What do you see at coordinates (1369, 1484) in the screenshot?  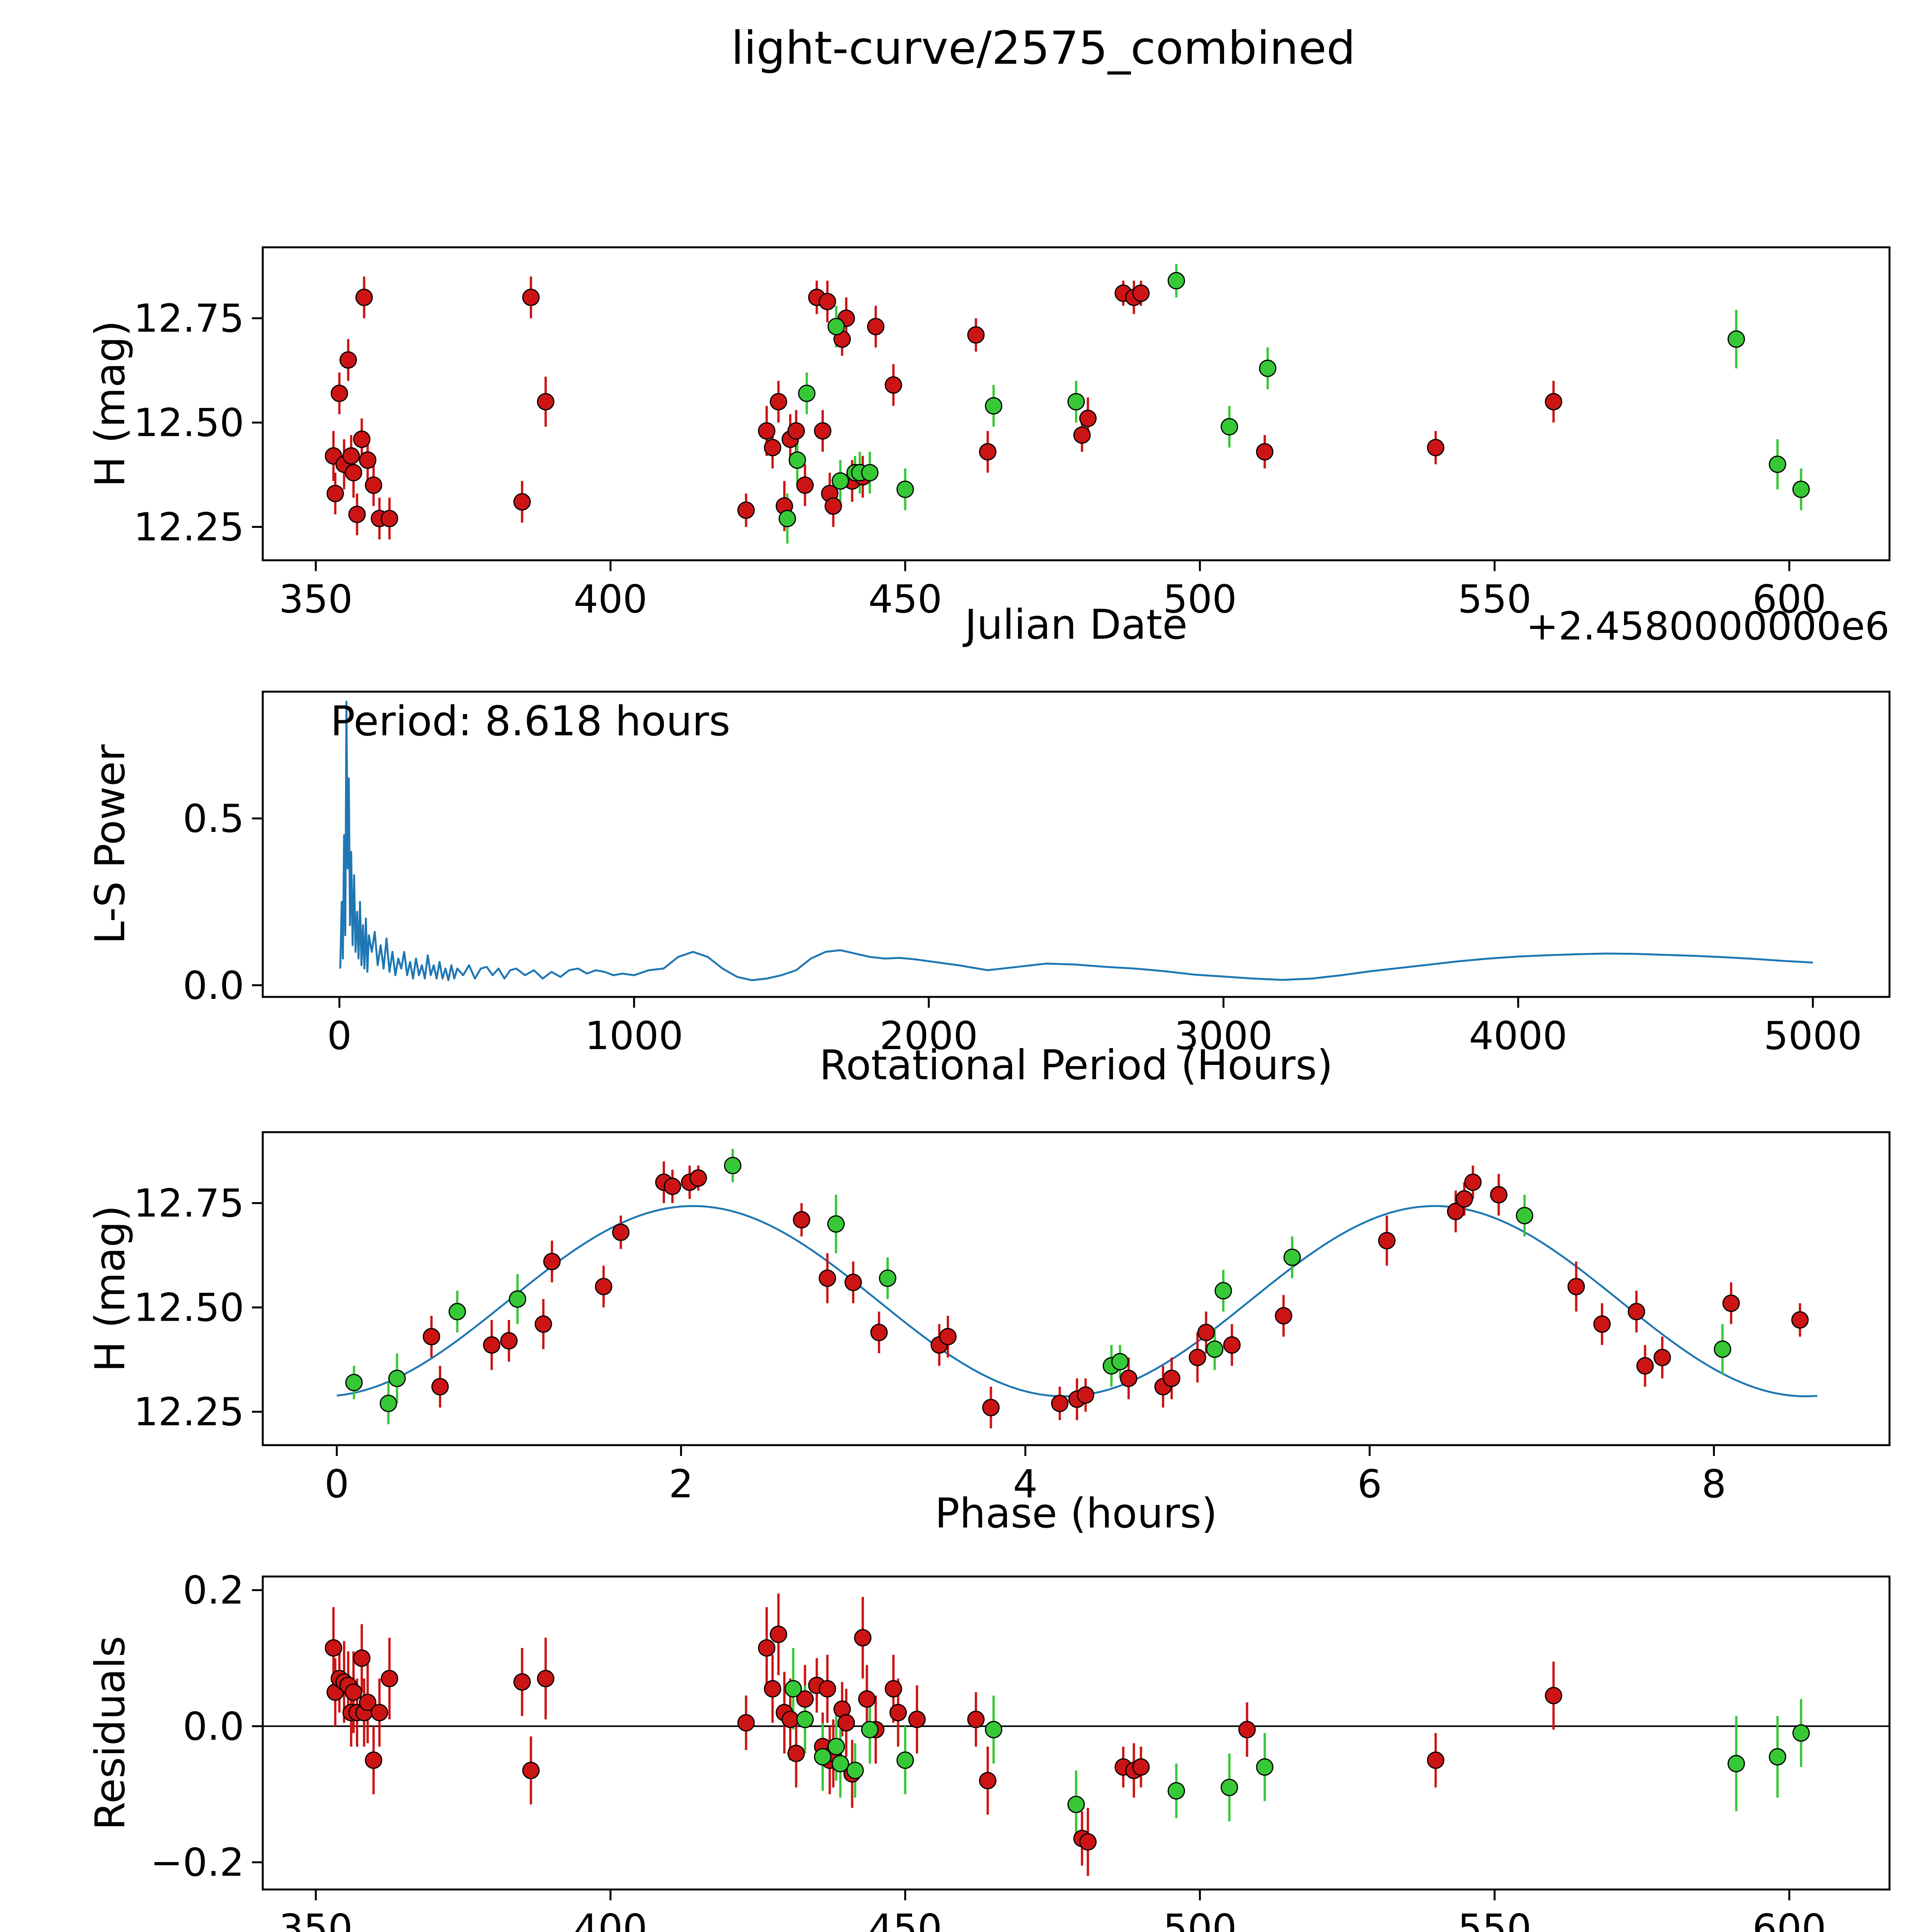 I see `svg-text: 6` at bounding box center [1369, 1484].